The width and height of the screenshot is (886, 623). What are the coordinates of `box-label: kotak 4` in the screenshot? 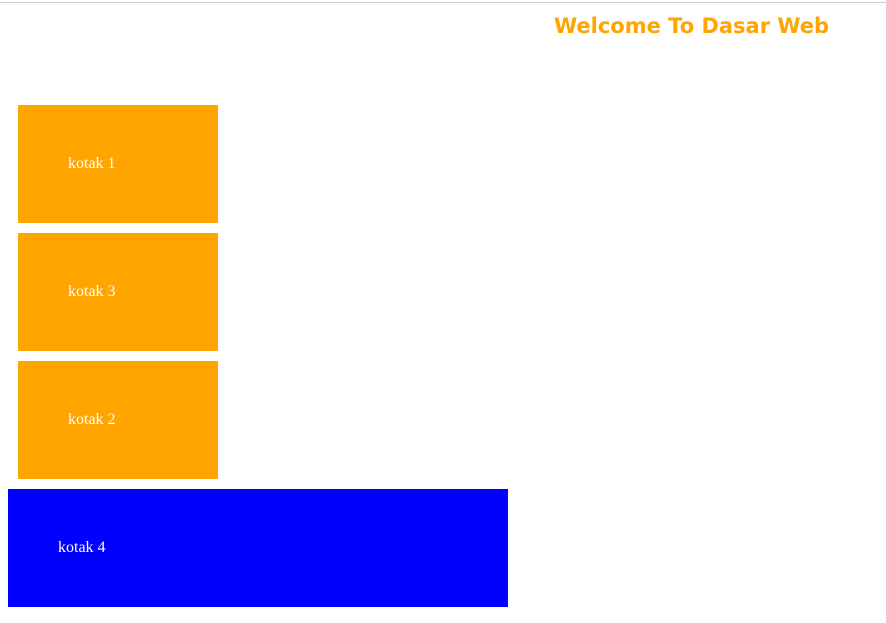 It's located at (82, 547).